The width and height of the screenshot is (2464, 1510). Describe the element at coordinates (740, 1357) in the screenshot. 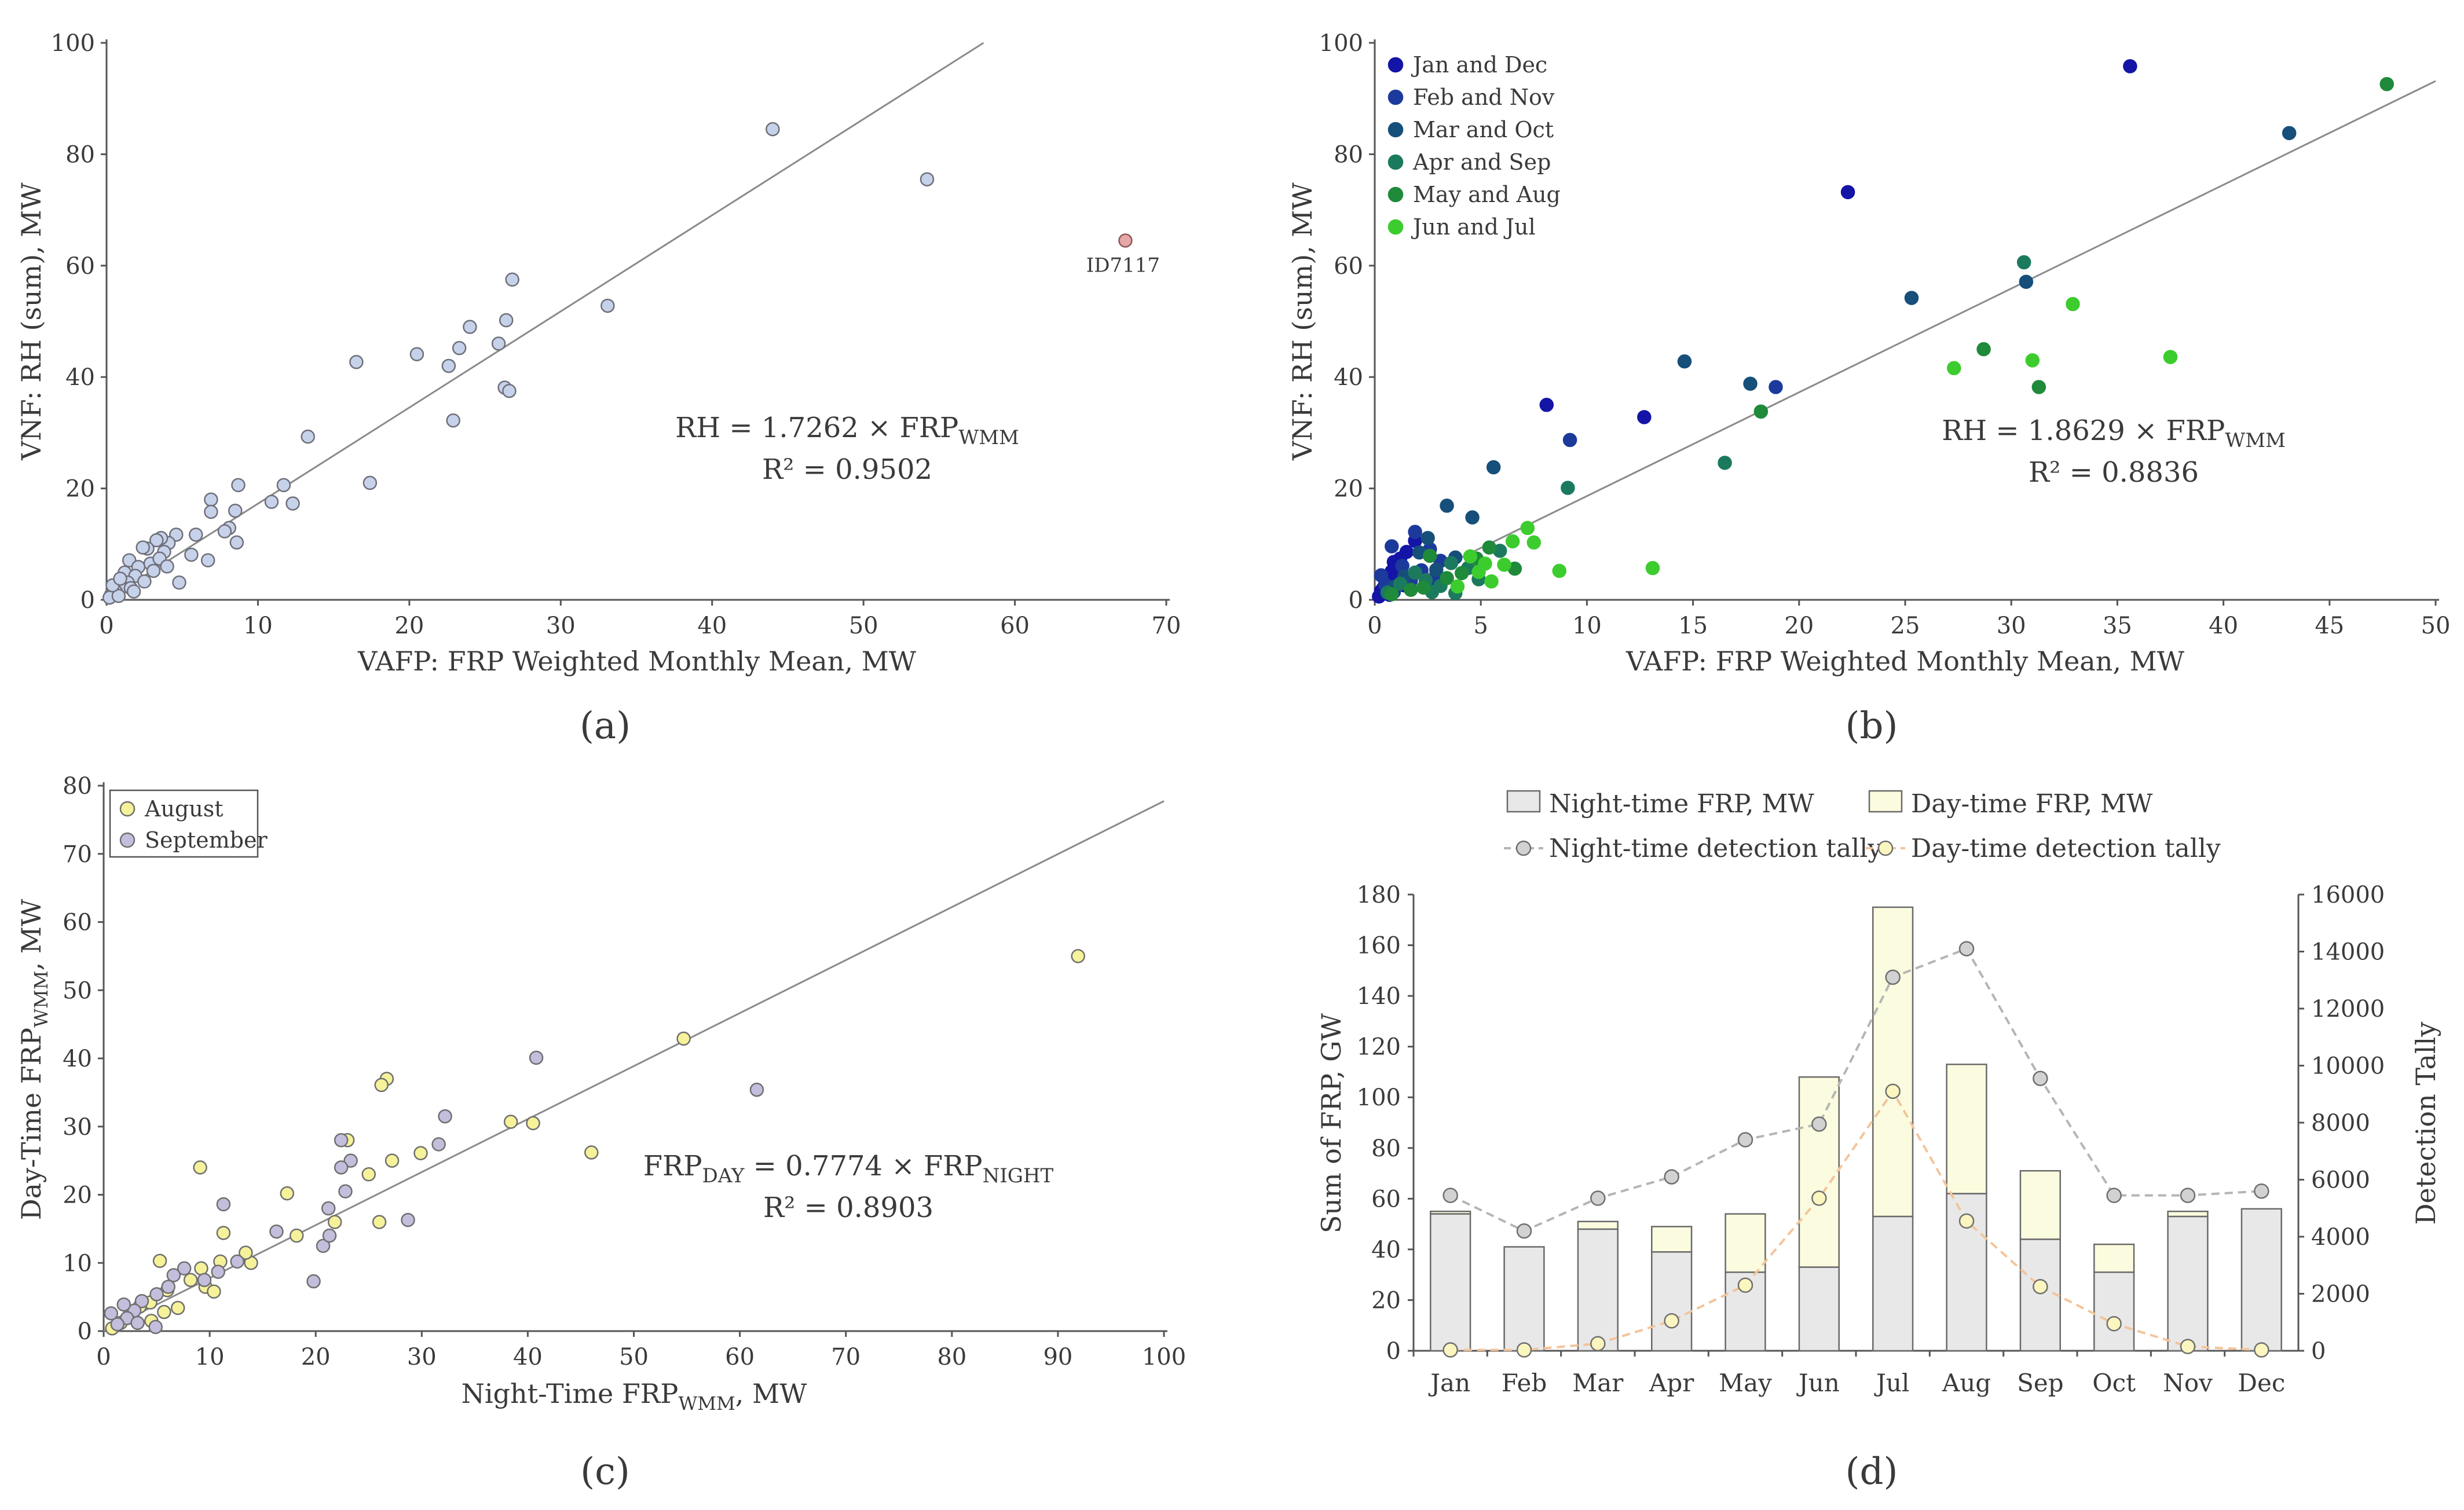

I see `x-tick-label: 60` at that location.